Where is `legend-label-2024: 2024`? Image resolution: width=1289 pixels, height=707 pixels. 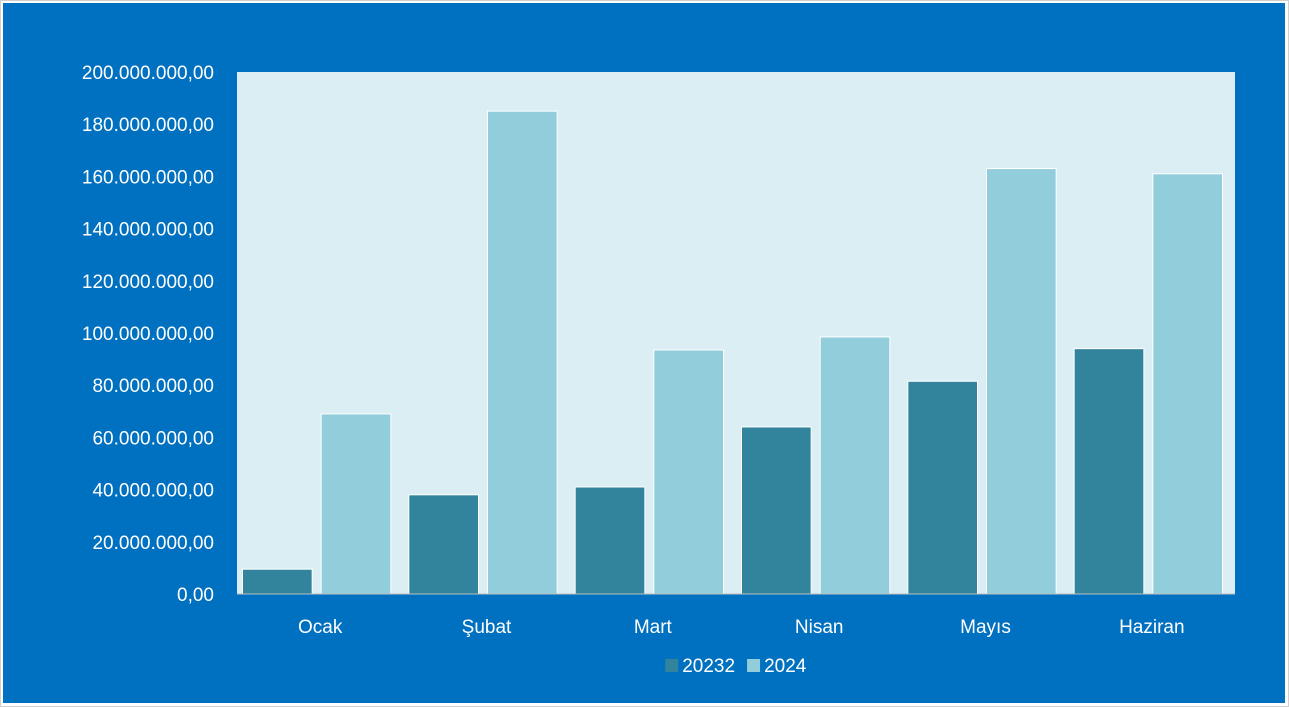 legend-label-2024: 2024 is located at coordinates (785, 666).